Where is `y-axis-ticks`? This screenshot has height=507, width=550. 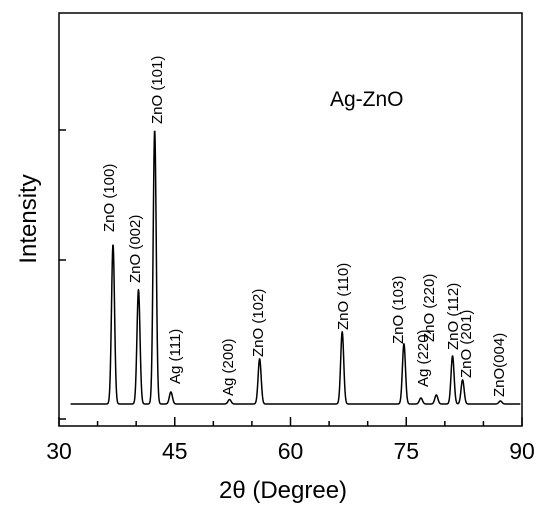
y-axis-ticks is located at coordinates (62, 274).